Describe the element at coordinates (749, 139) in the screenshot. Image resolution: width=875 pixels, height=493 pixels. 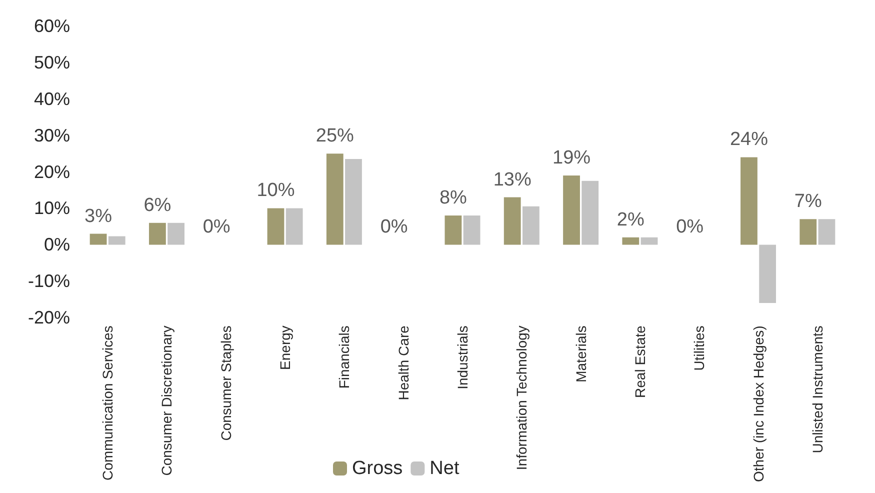
I see `data-label: 24%` at that location.